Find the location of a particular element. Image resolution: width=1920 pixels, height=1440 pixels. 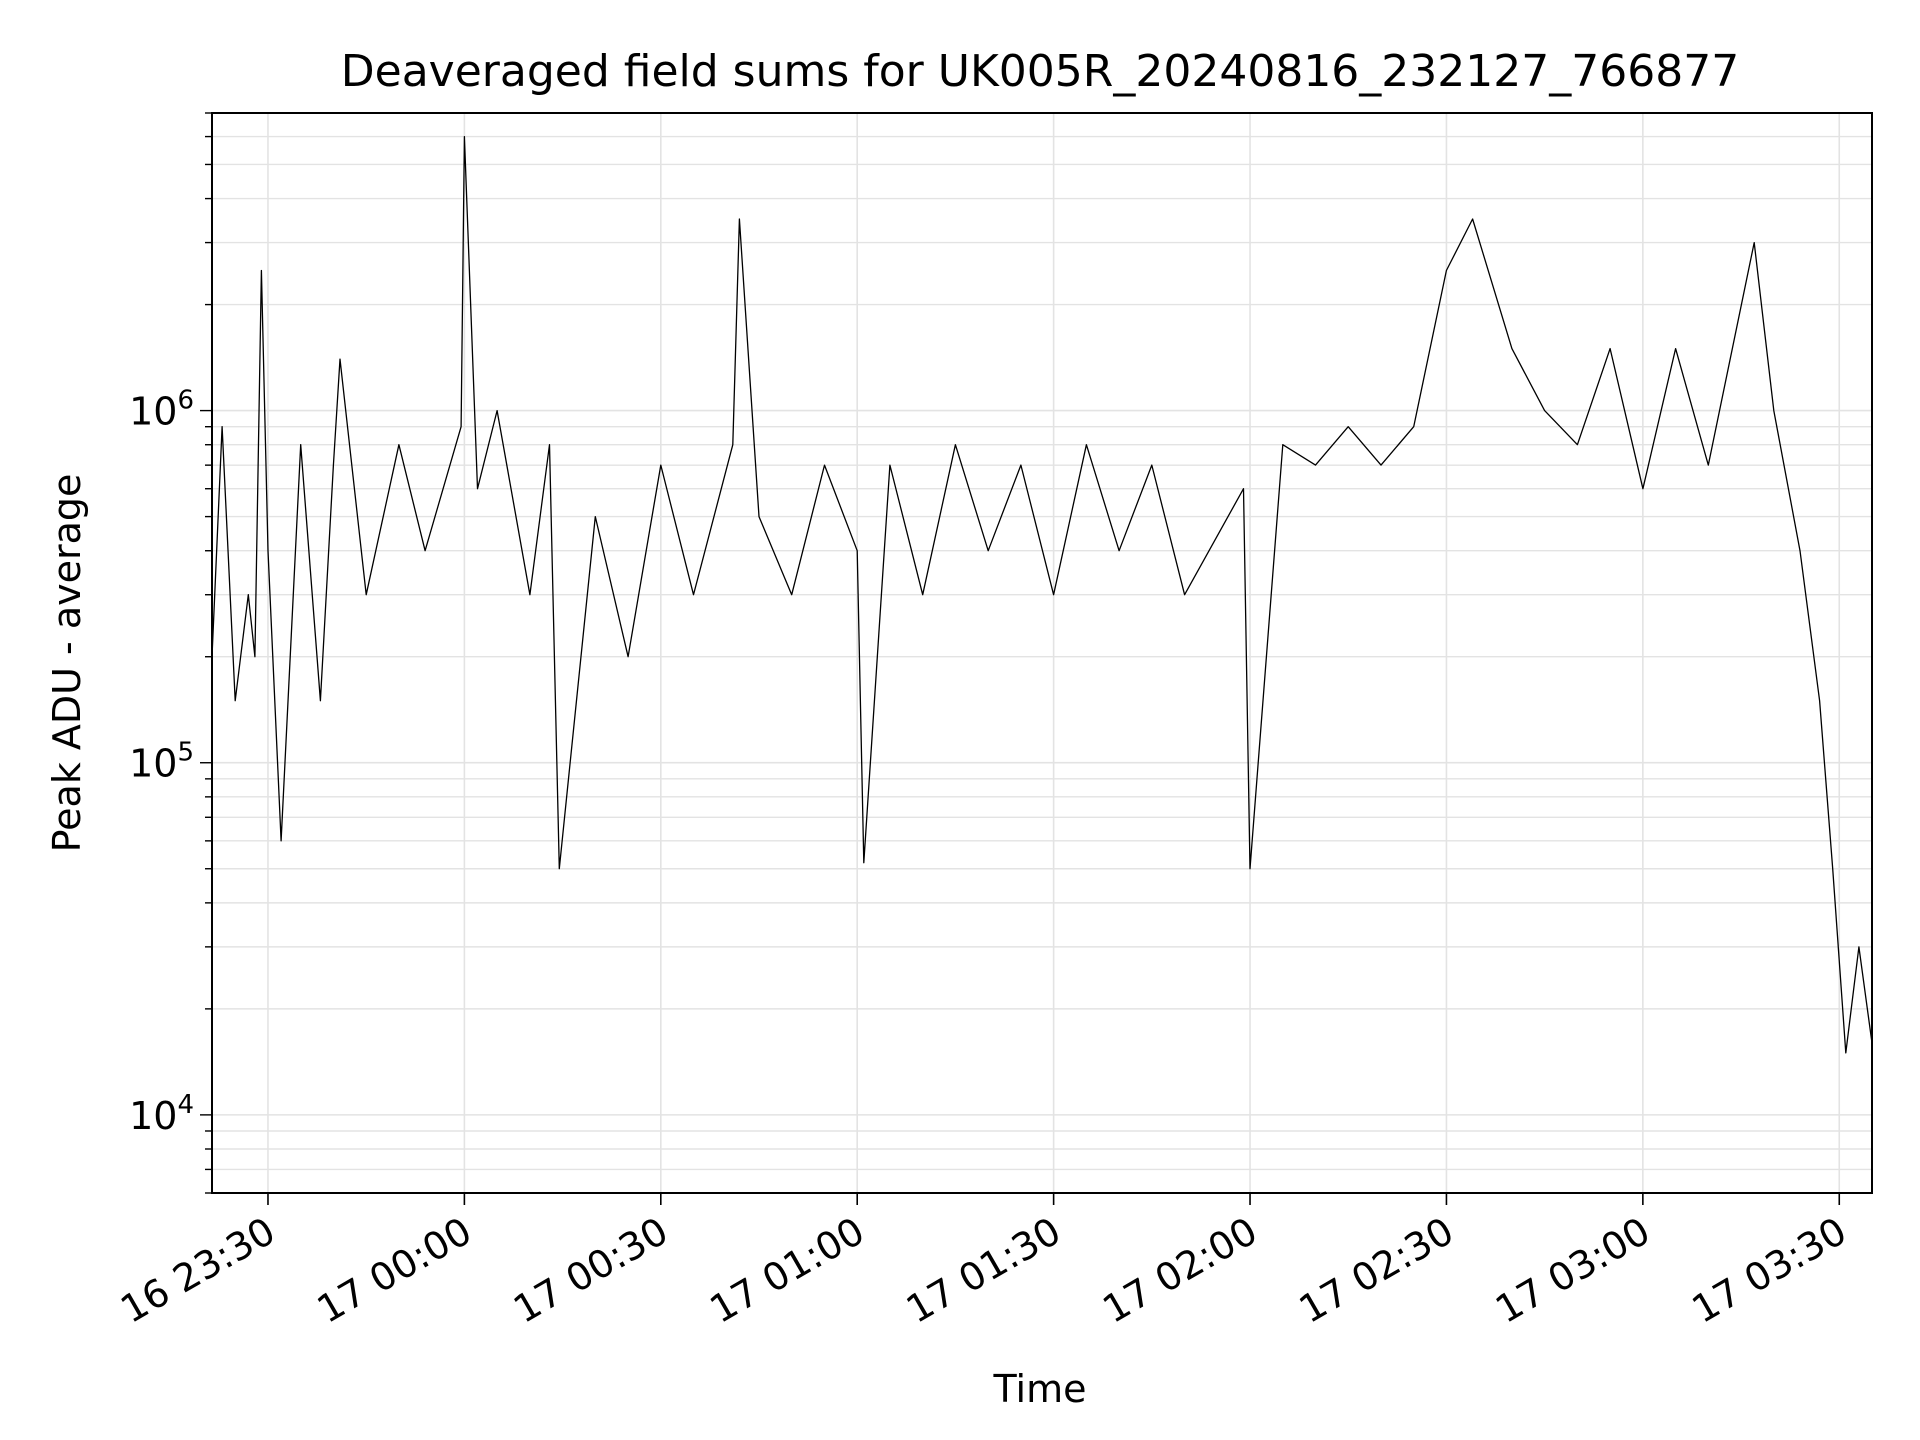

y-tick-exponent: 4 is located at coordinates (185, 1105).